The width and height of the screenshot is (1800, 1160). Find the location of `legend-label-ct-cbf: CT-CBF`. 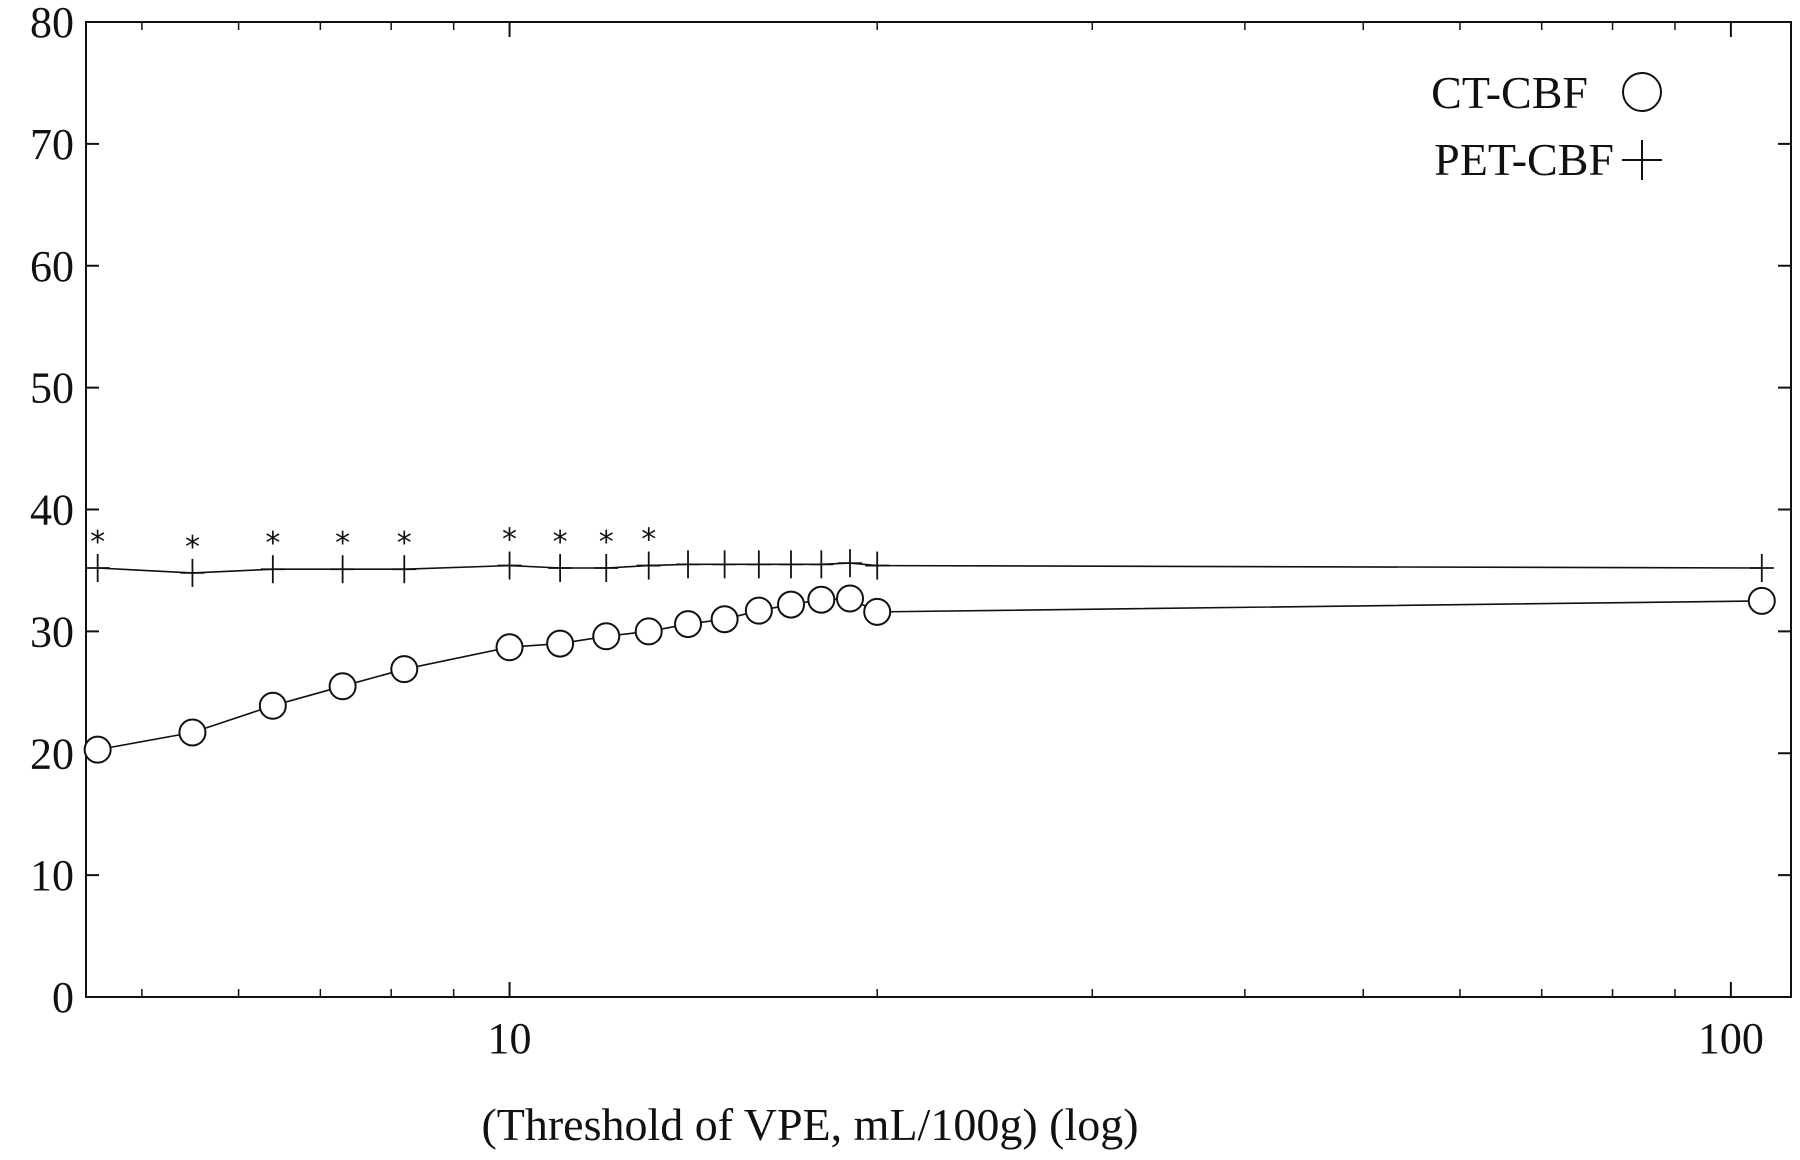

legend-label-ct-cbf: CT-CBF is located at coordinates (1509, 92).